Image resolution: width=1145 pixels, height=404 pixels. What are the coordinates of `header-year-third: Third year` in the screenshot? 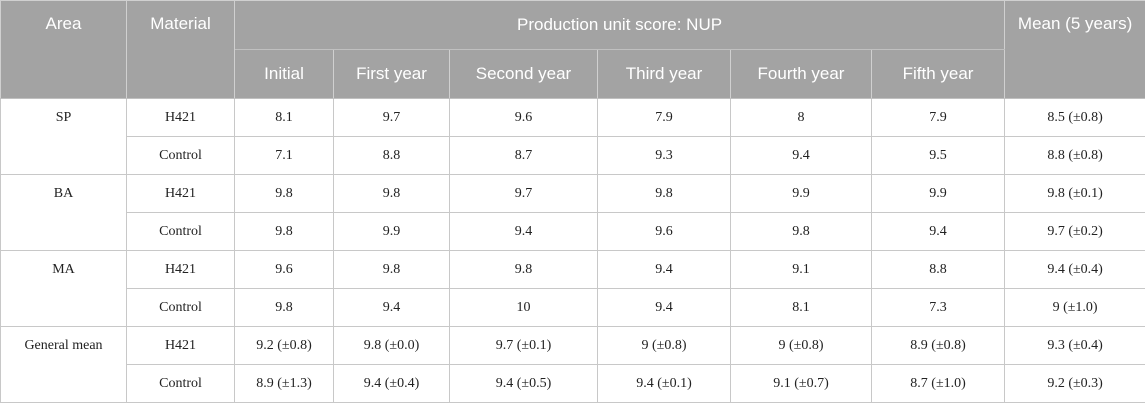 It's located at (664, 74).